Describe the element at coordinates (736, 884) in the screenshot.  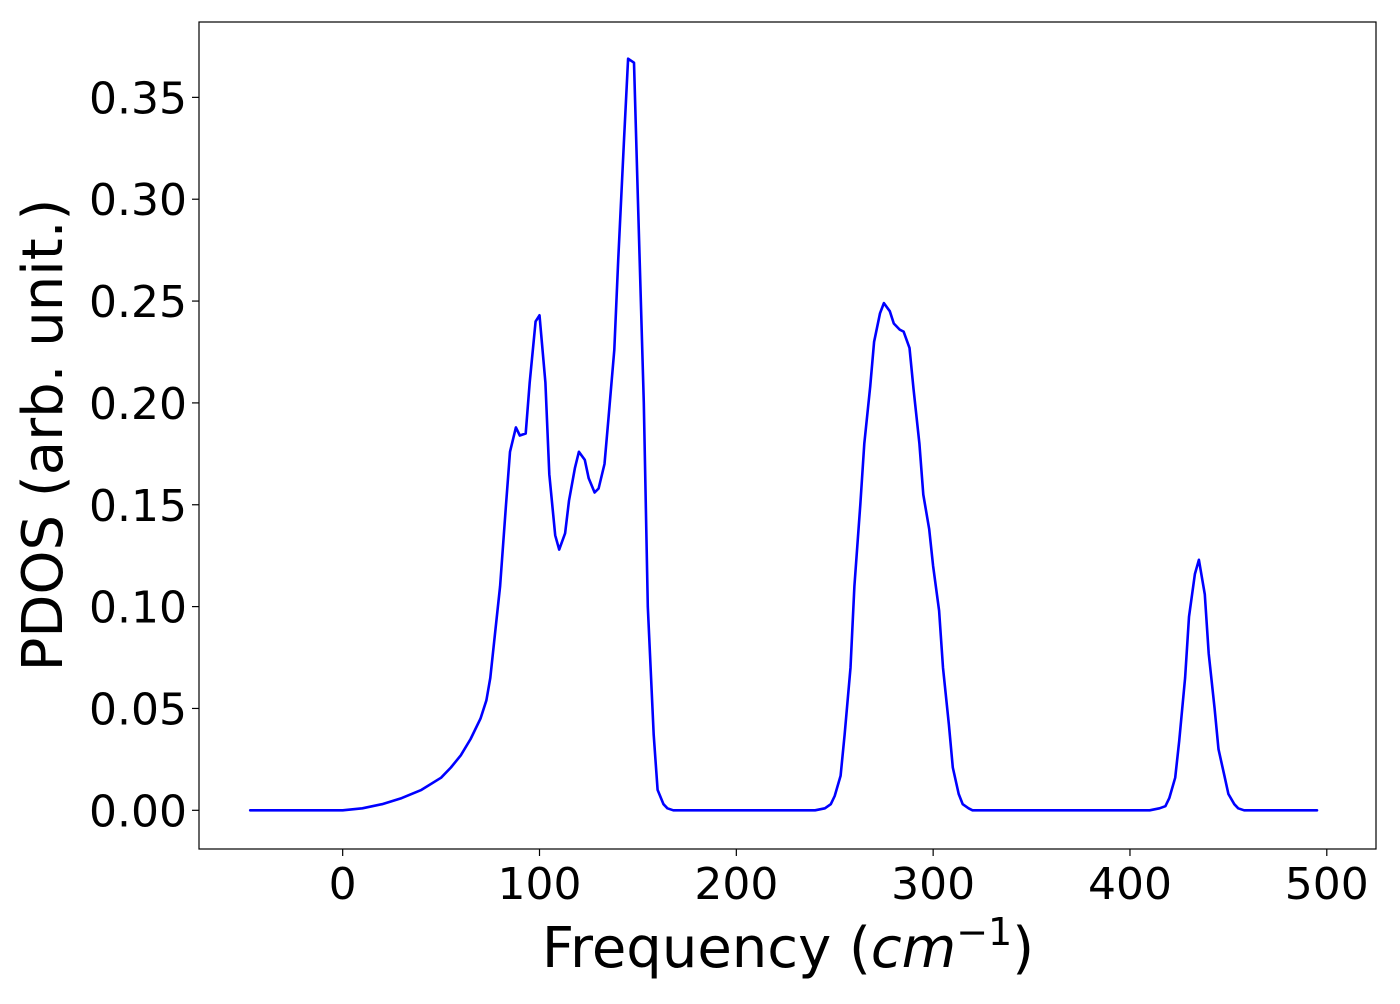
I see `x-tick-label: 200` at that location.